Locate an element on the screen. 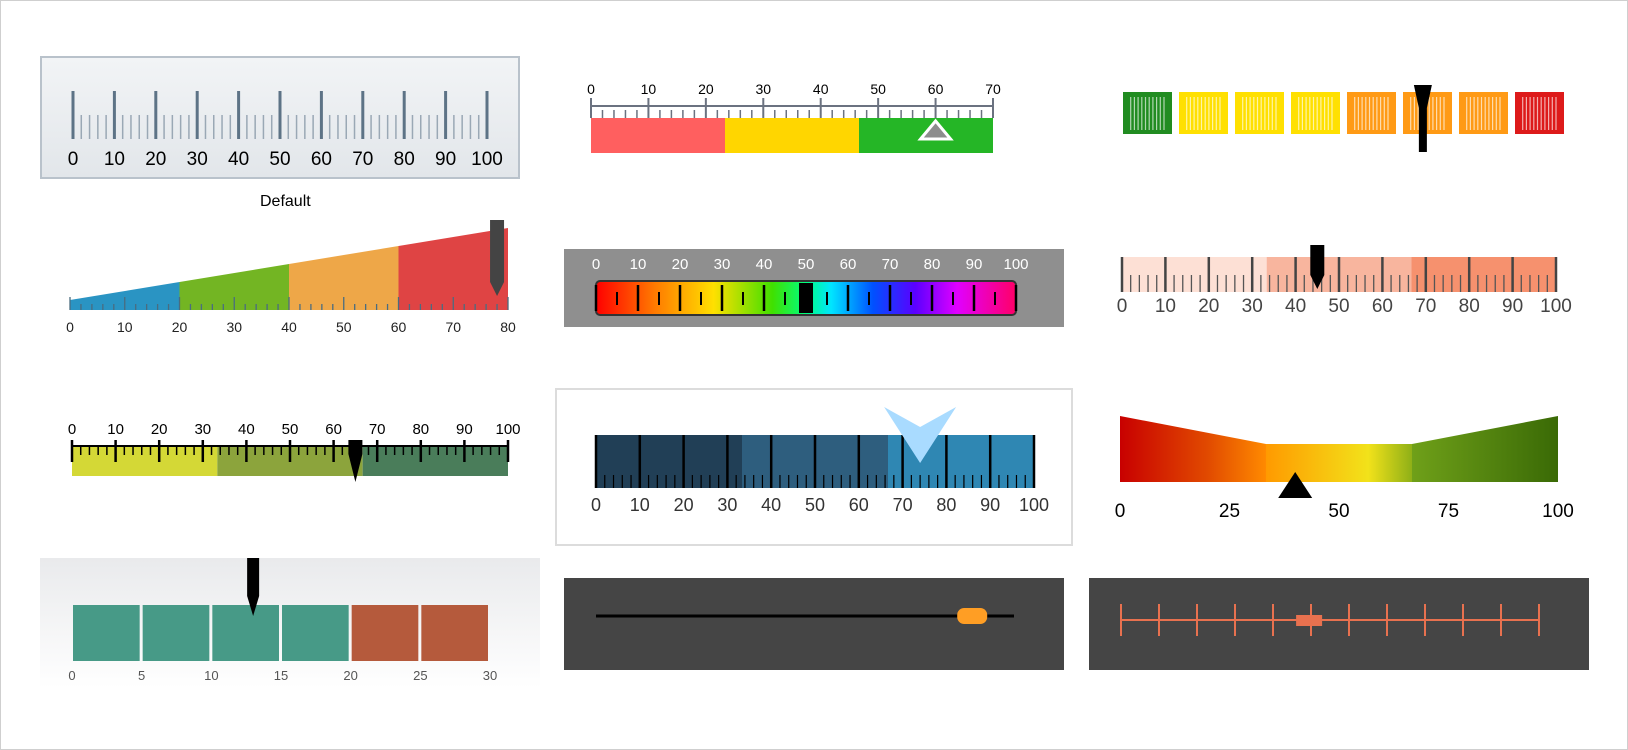 The image size is (1628, 750). gauge-blue-framed: 0 10 20 30 40 50 60 70 80 90 100 is located at coordinates (814, 468).